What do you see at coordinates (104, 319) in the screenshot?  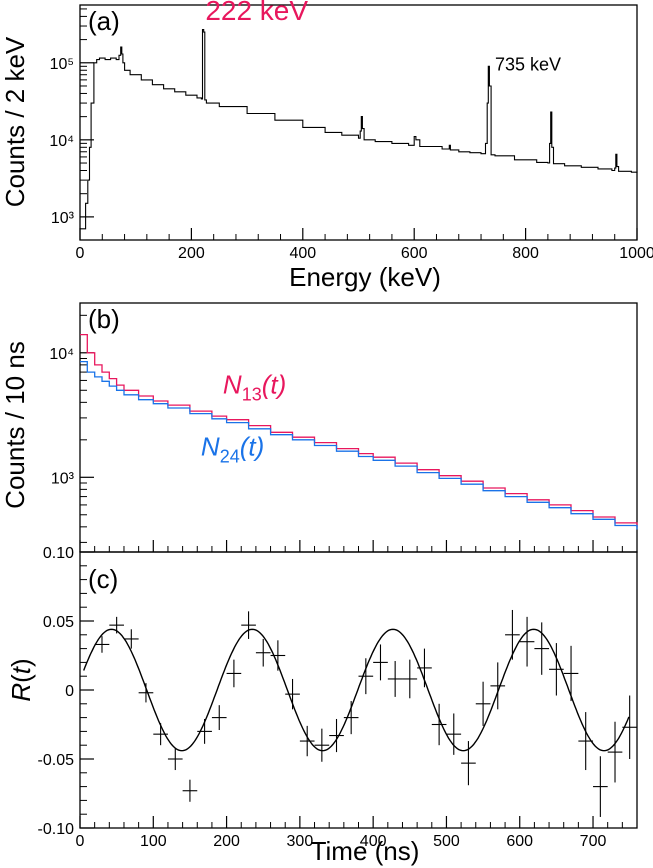 I see `panel-b-label: (b)` at bounding box center [104, 319].